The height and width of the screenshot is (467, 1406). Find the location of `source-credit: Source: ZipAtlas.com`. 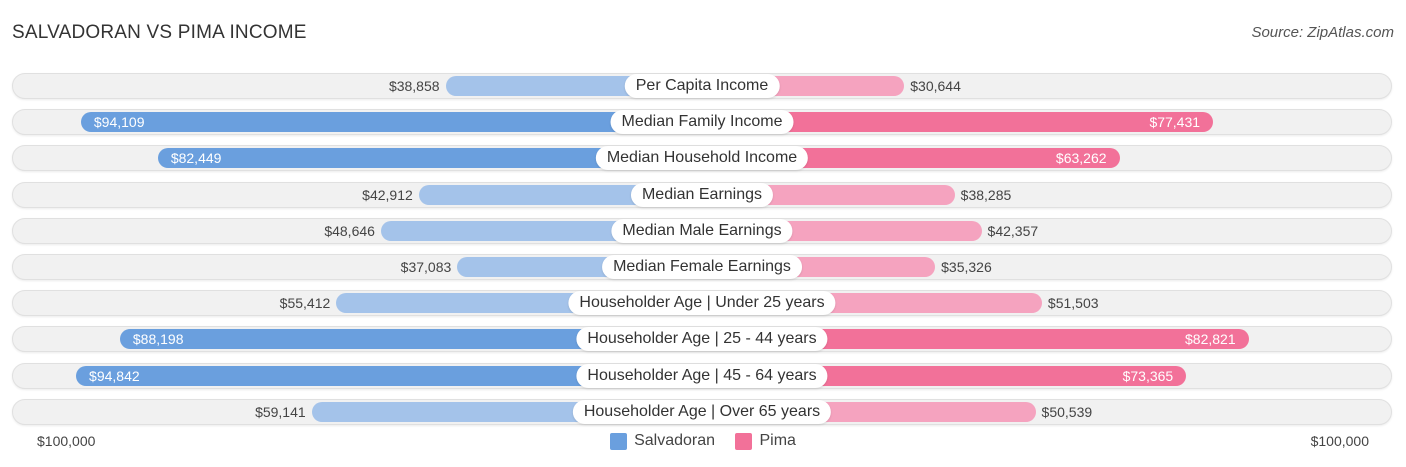

source-credit: Source: ZipAtlas.com is located at coordinates (1322, 32).